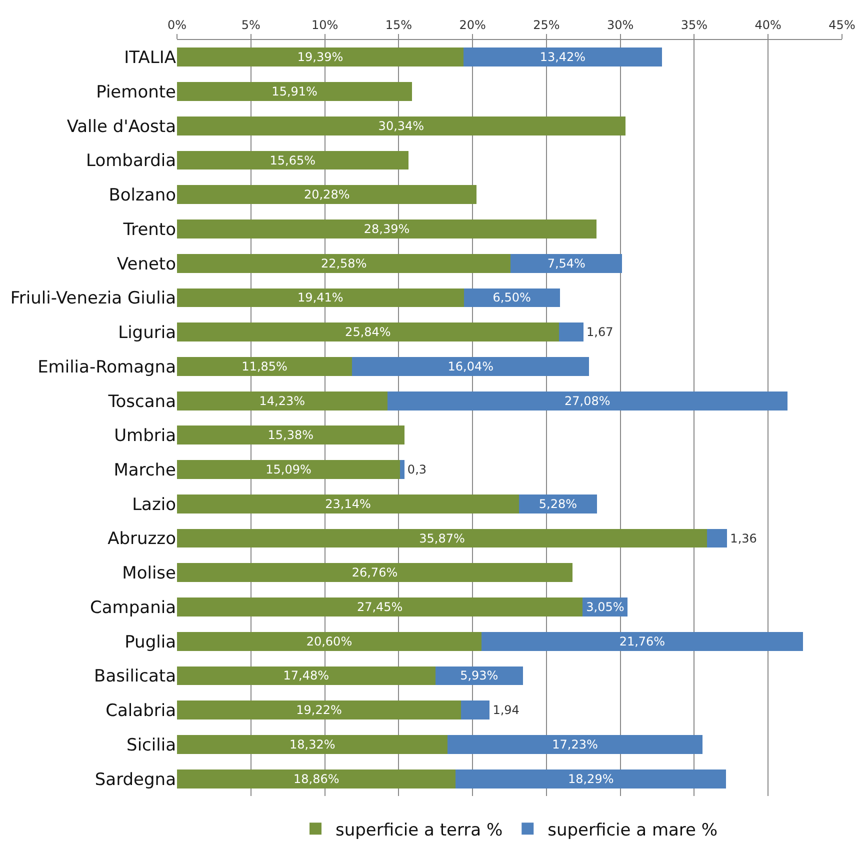 This screenshot has height=857, width=865. I want to click on y-tick-label: Valle d'Aosta, so click(121, 126).